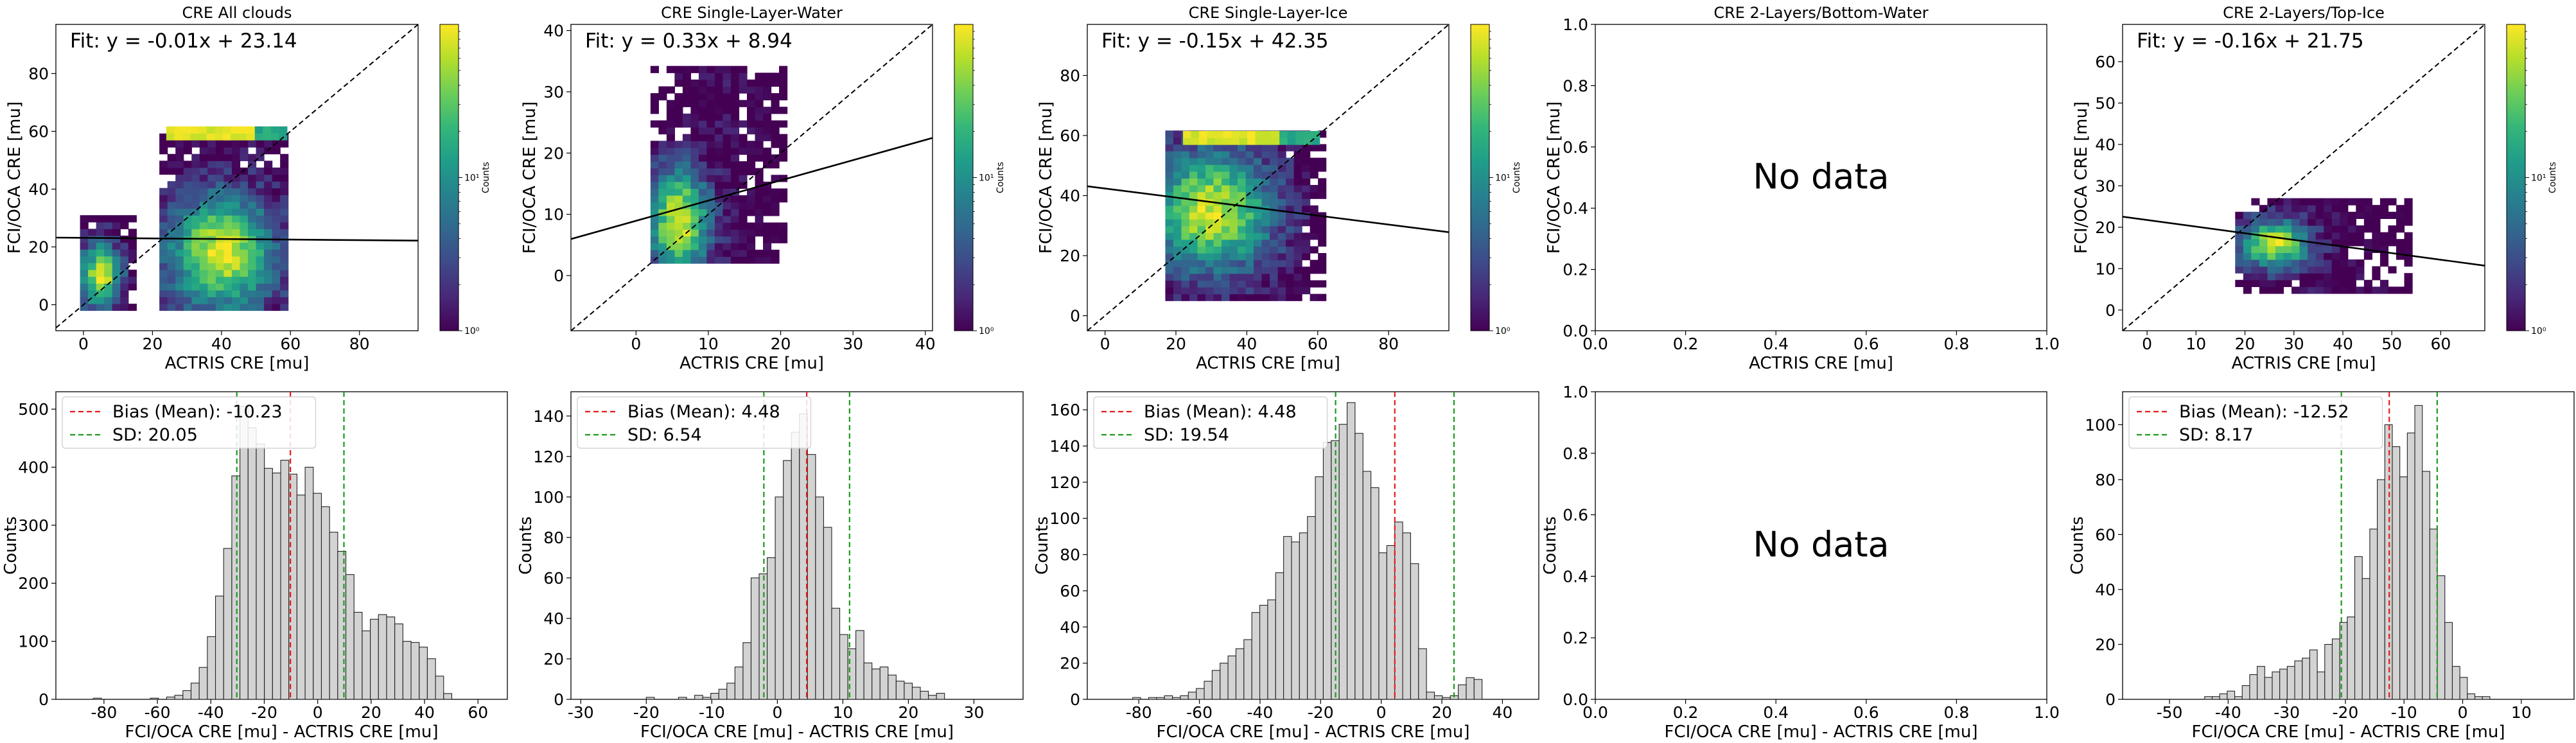 Image resolution: width=2576 pixels, height=743 pixels. Describe the element at coordinates (1575, 85) in the screenshot. I see `y-tick-label: 0.8` at that location.